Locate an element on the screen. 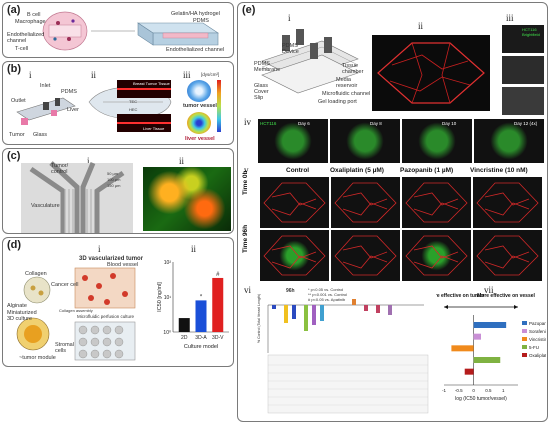 This screenshot has width=550, height=424. b-tumor-vessel-label: tumor vessel is located at coordinates (200, 106).